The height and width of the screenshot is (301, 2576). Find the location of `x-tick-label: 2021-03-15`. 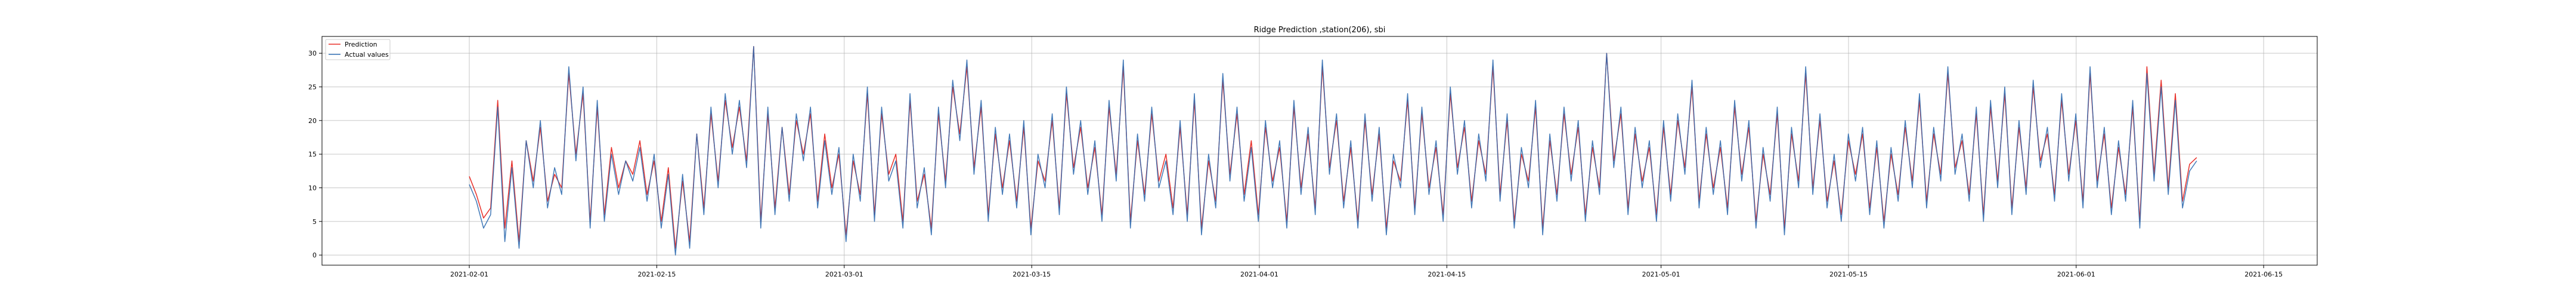

x-tick-label: 2021-03-15 is located at coordinates (1032, 274).